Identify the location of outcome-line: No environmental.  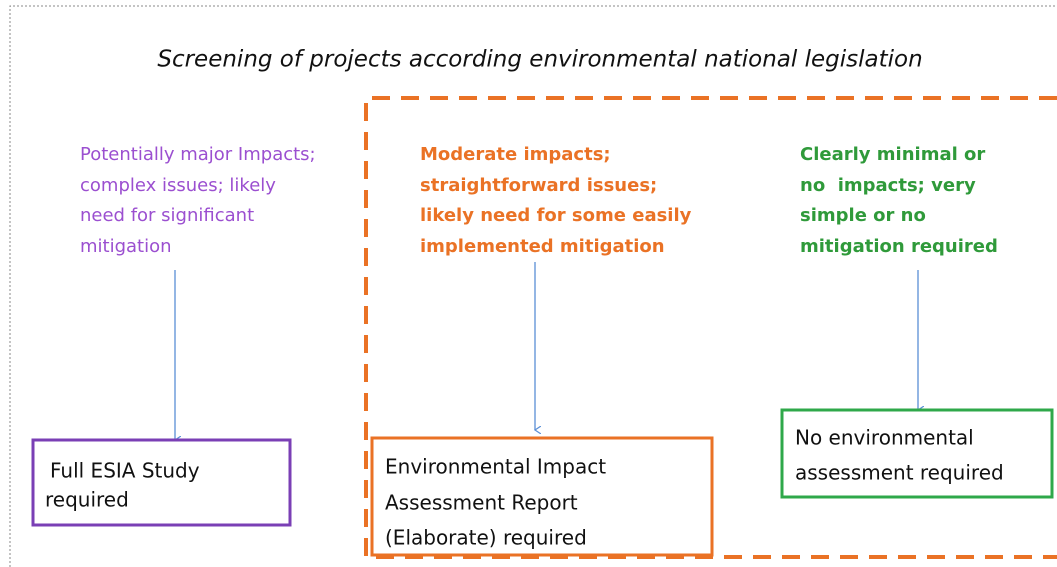
(884, 438).